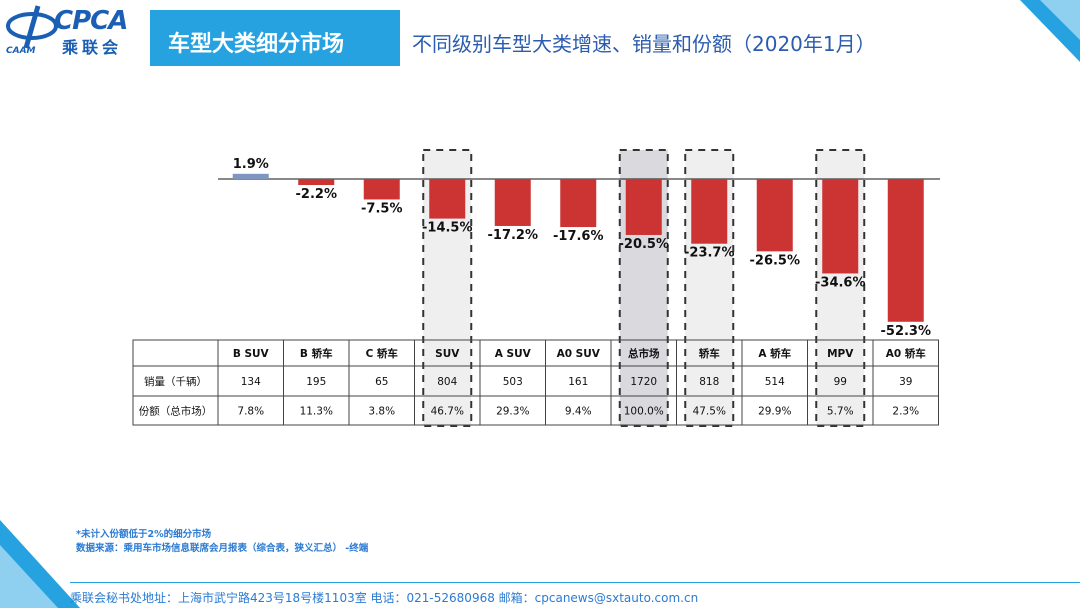 Image resolution: width=1080 pixels, height=608 pixels. What do you see at coordinates (381, 382) in the screenshot?
I see `sales-value-2: 65` at bounding box center [381, 382].